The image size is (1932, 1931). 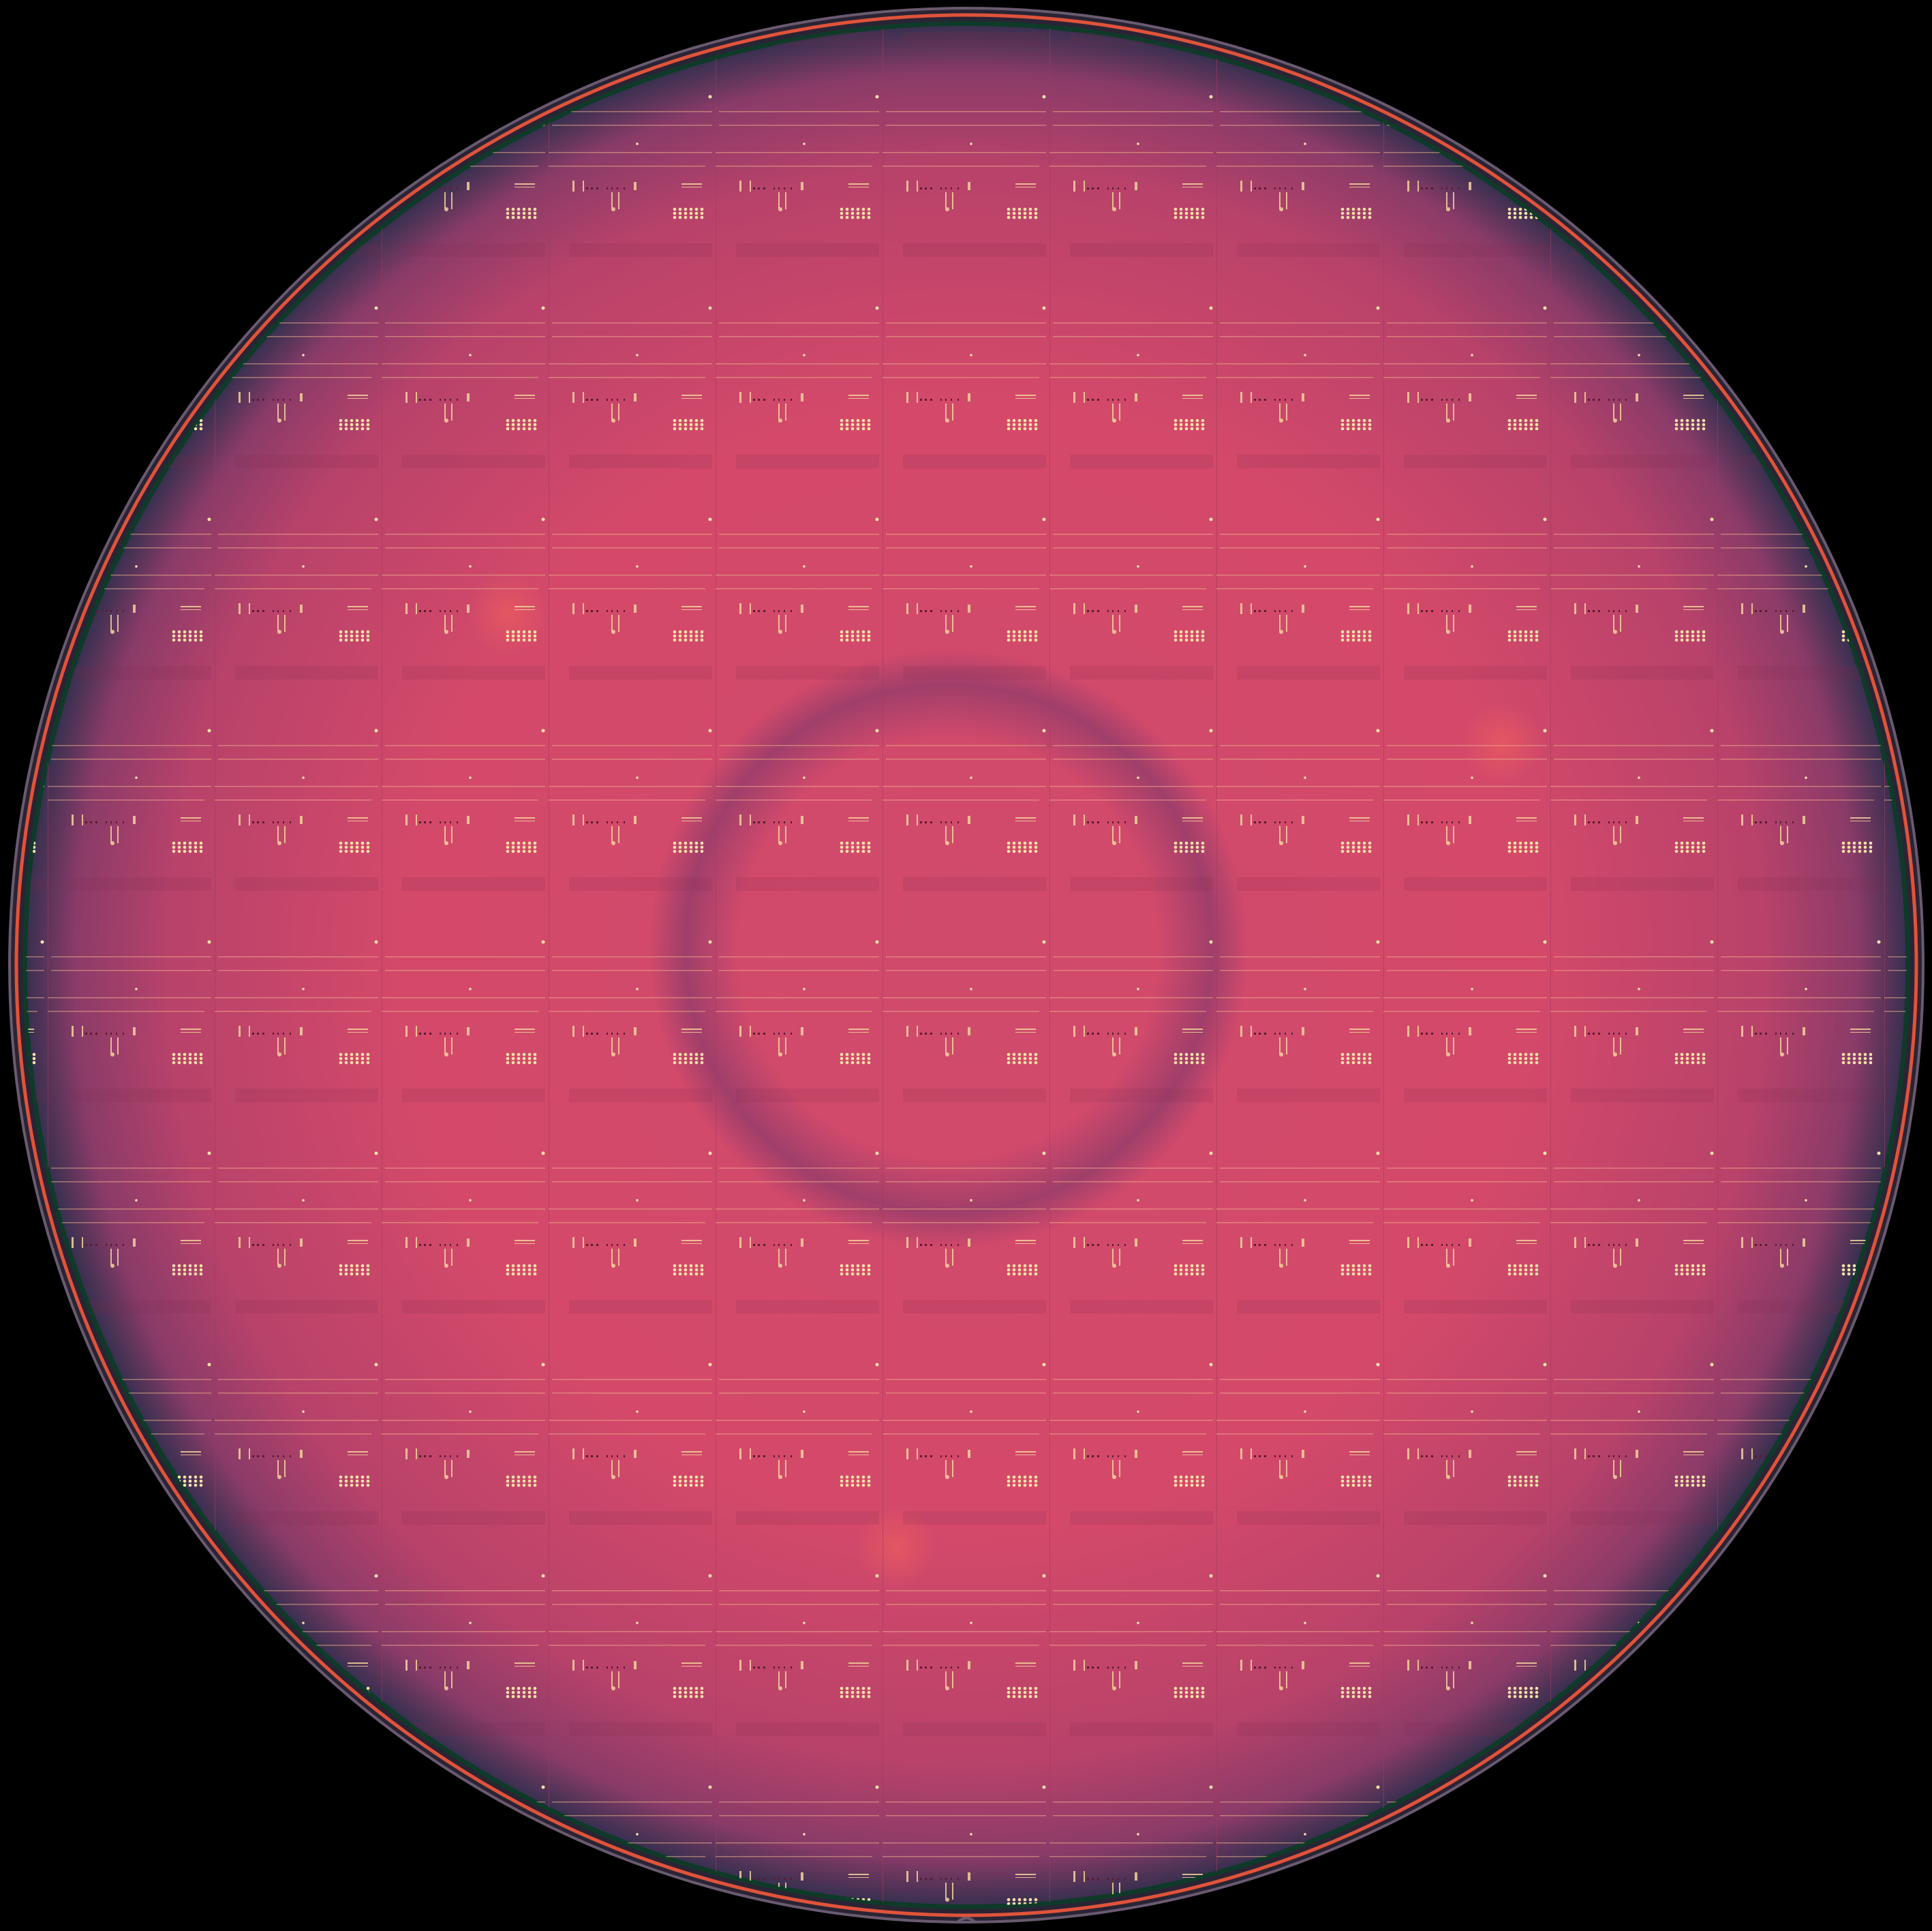 I want to click on wafer-notch, so click(x=966, y=1920).